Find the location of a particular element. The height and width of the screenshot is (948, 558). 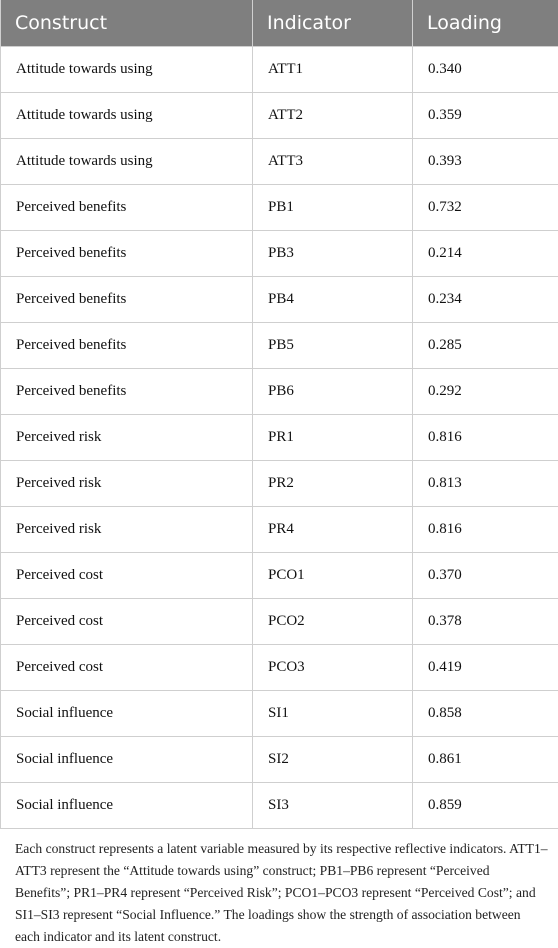

table-cell: 0.813 is located at coordinates (485, 483).